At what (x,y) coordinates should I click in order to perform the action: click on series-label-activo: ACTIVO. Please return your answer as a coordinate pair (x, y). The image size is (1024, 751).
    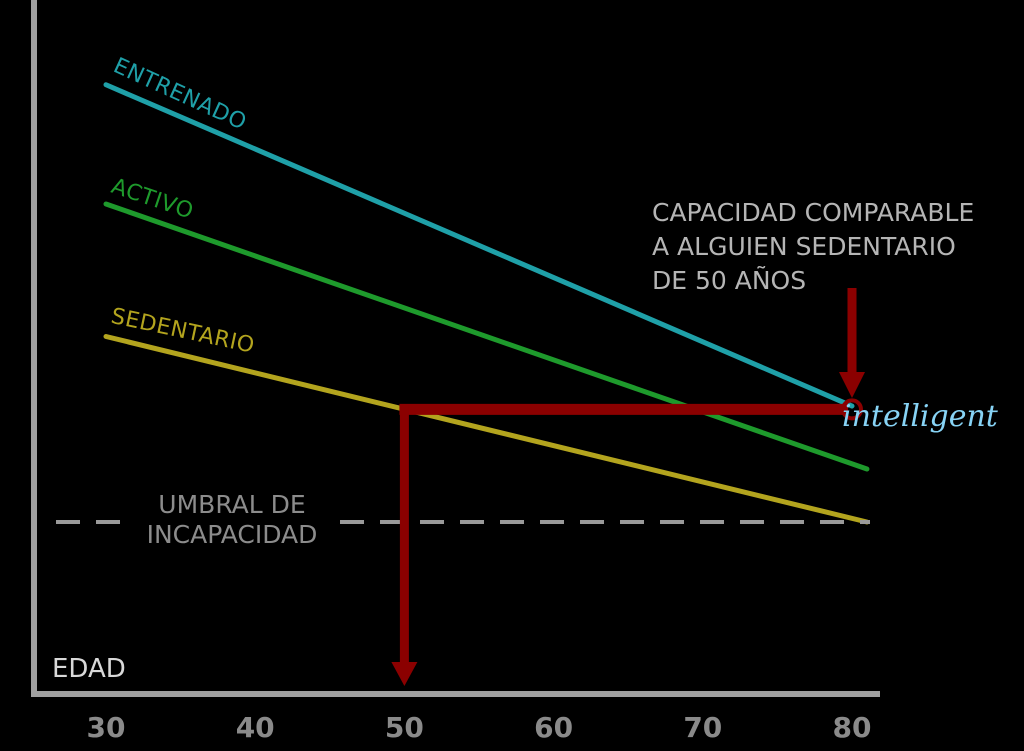
    Looking at the image, I should click on (152, 199).